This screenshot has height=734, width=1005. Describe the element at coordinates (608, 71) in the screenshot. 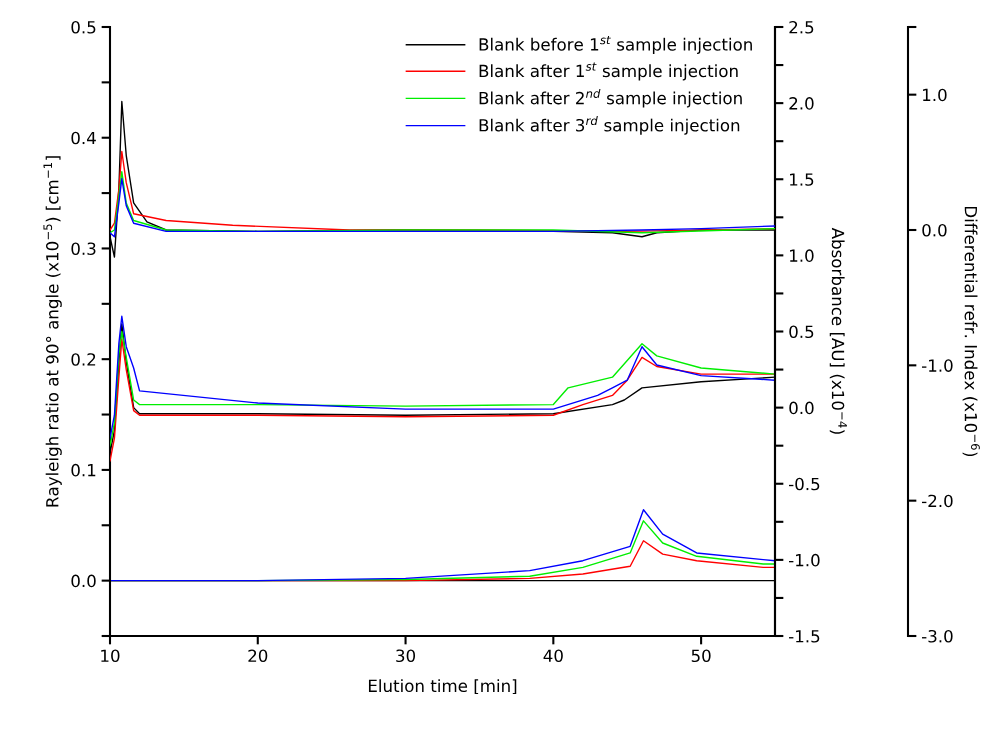

I see `legend-label: Blank after 1$^{st}$ sample injection` at that location.